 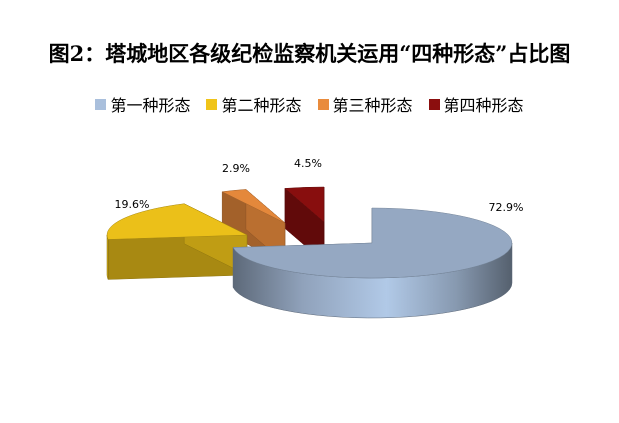 What do you see at coordinates (261, 105) in the screenshot?
I see `legend-label-2: 第二种形态` at bounding box center [261, 105].